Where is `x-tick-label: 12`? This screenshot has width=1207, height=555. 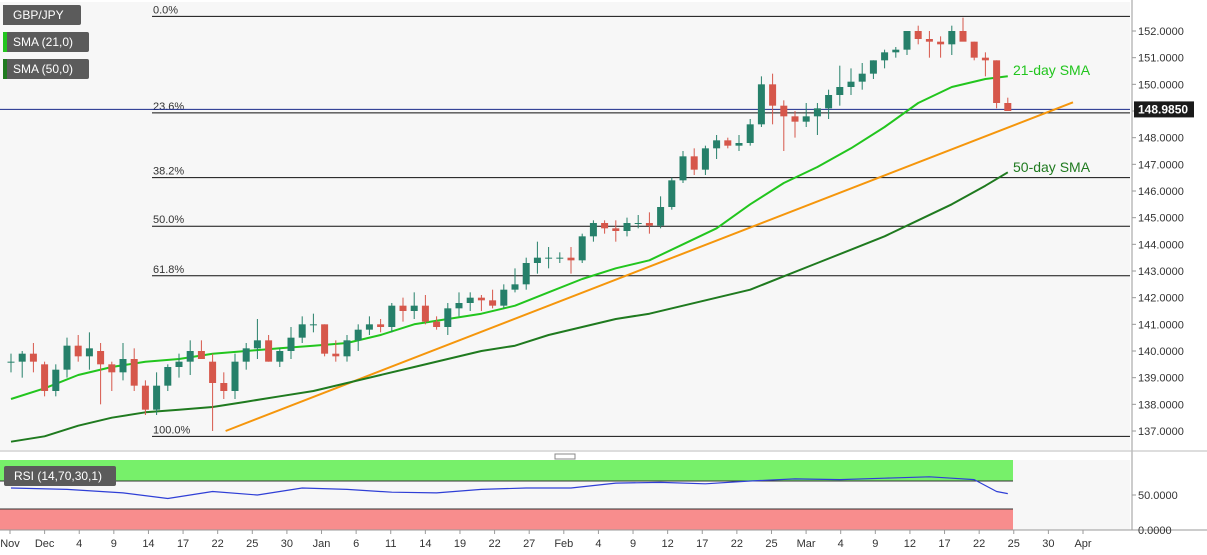 x-tick-label: 12 is located at coordinates (668, 544).